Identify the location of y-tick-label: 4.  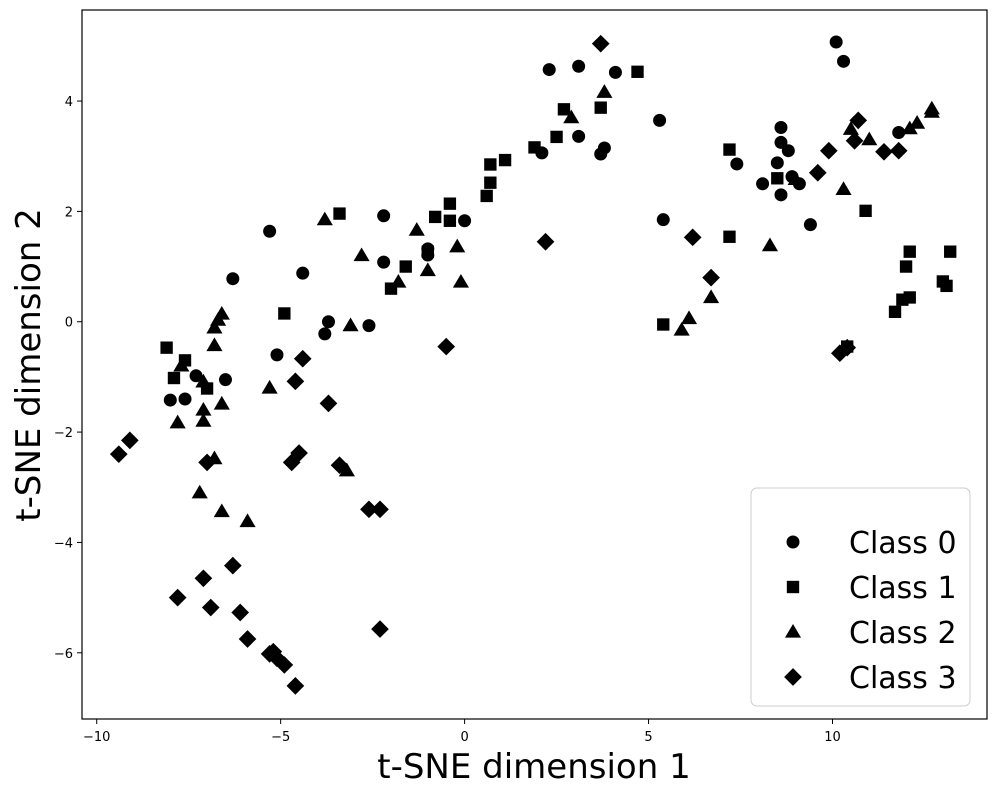
(69, 102).